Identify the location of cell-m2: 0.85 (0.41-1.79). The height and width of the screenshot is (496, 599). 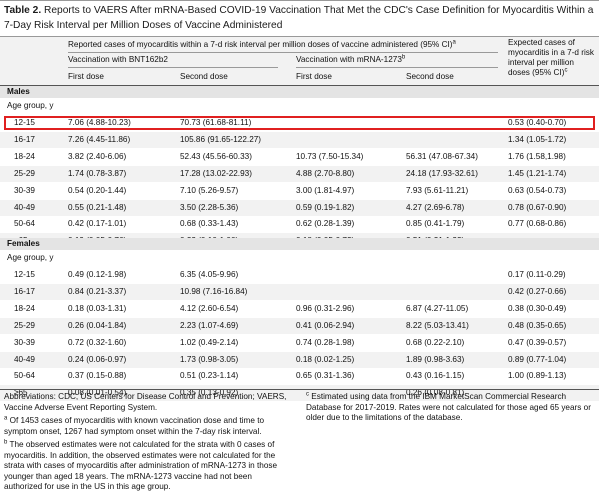
(435, 224).